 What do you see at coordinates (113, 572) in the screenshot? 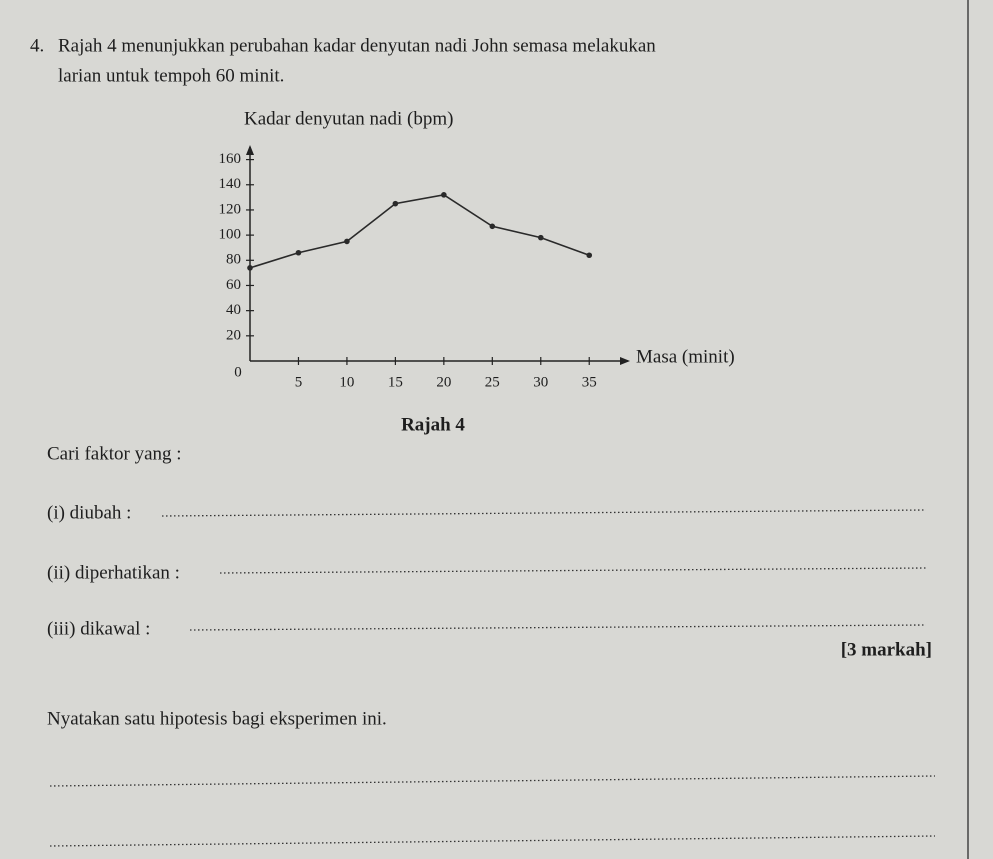
I see `item-label: (ii) diperhatikan :` at bounding box center [113, 572].